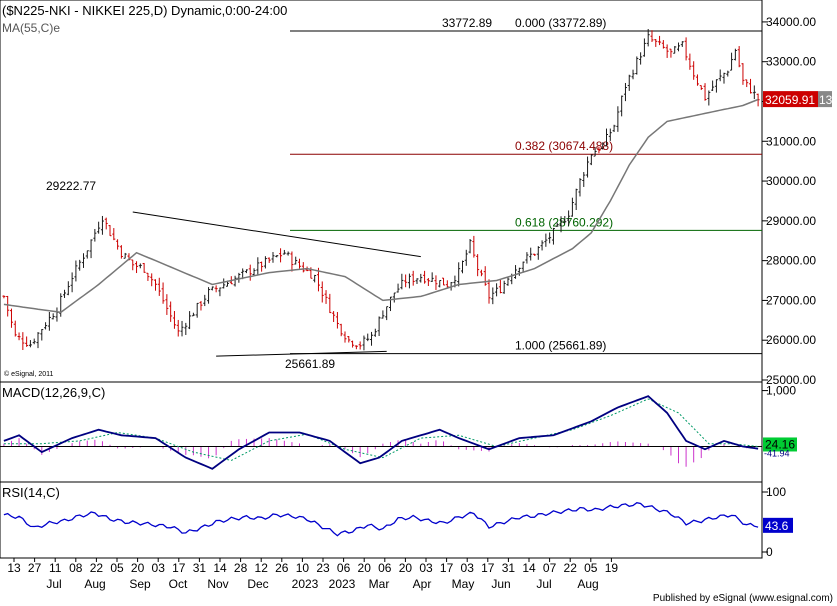 This screenshot has width=837, height=606. Describe the element at coordinates (310, 364) in the screenshot. I see `low-label: 25661.89` at that location.